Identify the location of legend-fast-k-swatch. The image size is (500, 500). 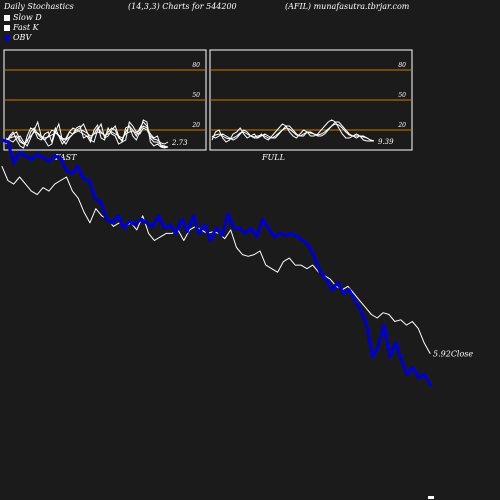
(7, 28).